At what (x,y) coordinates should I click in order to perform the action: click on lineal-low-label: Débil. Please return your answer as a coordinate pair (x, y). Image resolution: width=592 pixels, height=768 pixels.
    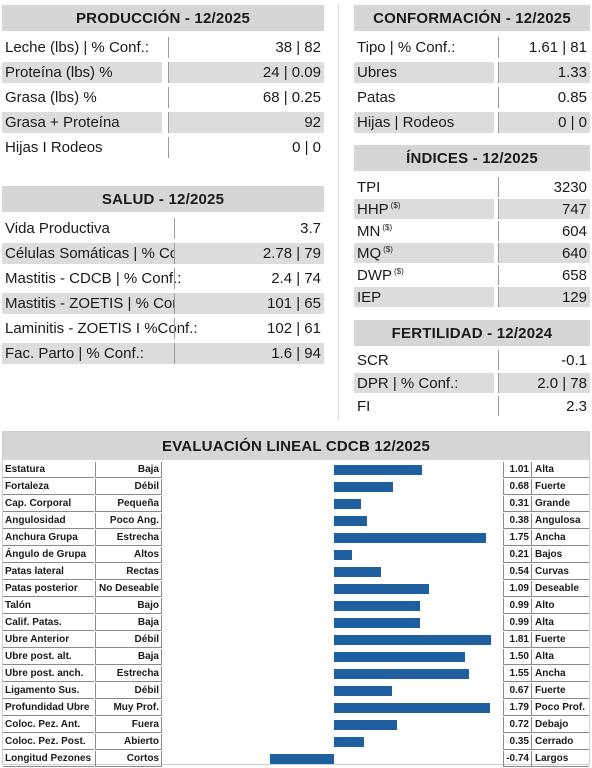
    Looking at the image, I should click on (128, 639).